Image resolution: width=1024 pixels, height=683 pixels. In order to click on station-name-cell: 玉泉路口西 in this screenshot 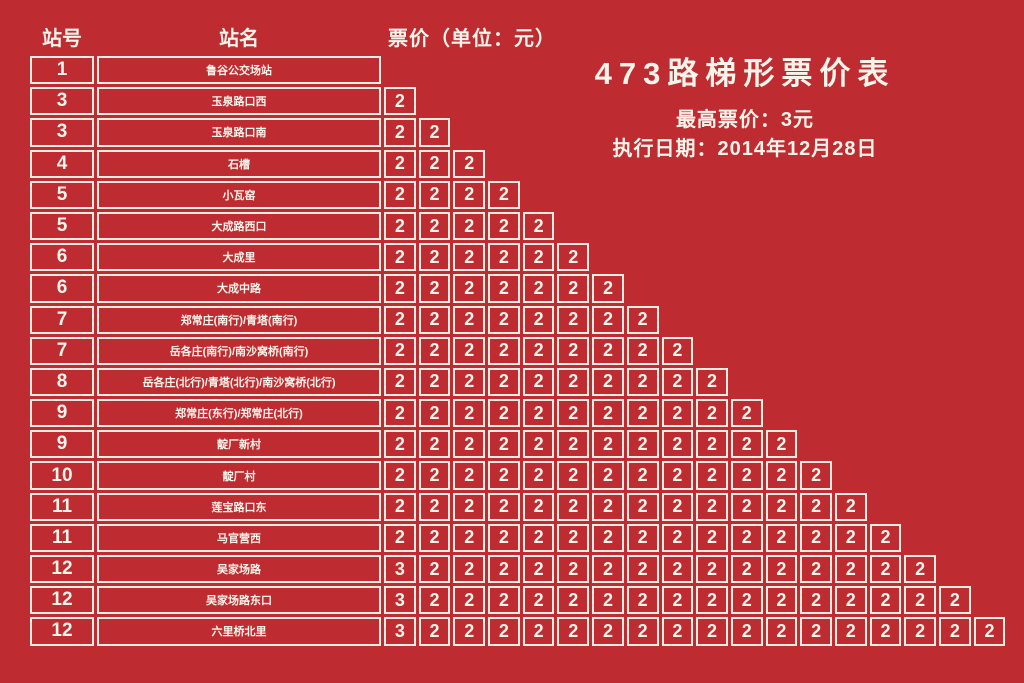, I will do `click(239, 101)`.